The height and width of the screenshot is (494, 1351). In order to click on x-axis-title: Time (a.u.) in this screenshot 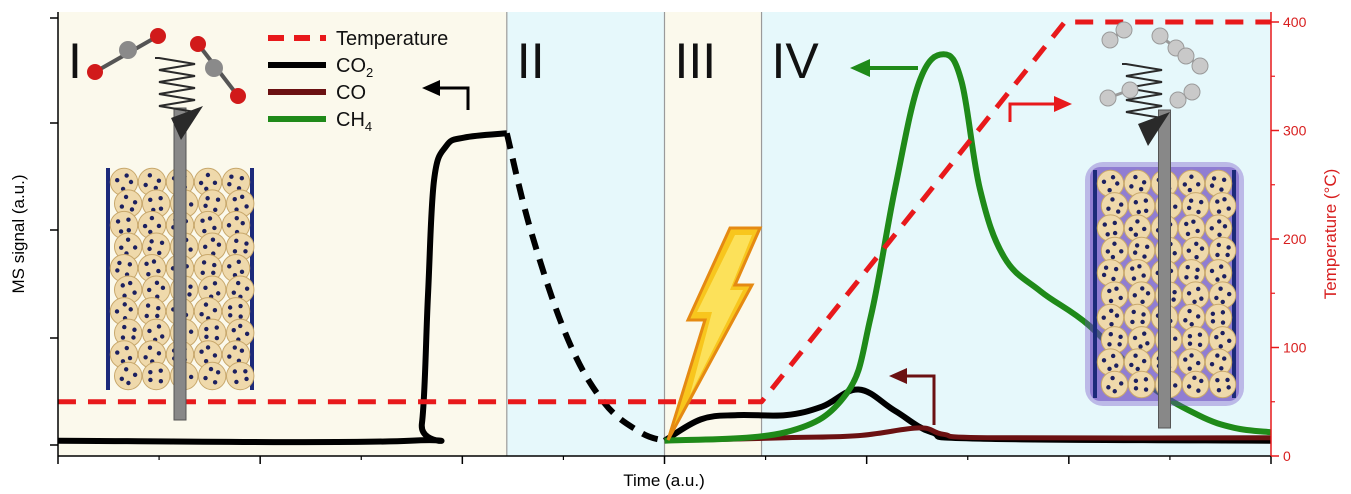, I will do `click(664, 480)`.